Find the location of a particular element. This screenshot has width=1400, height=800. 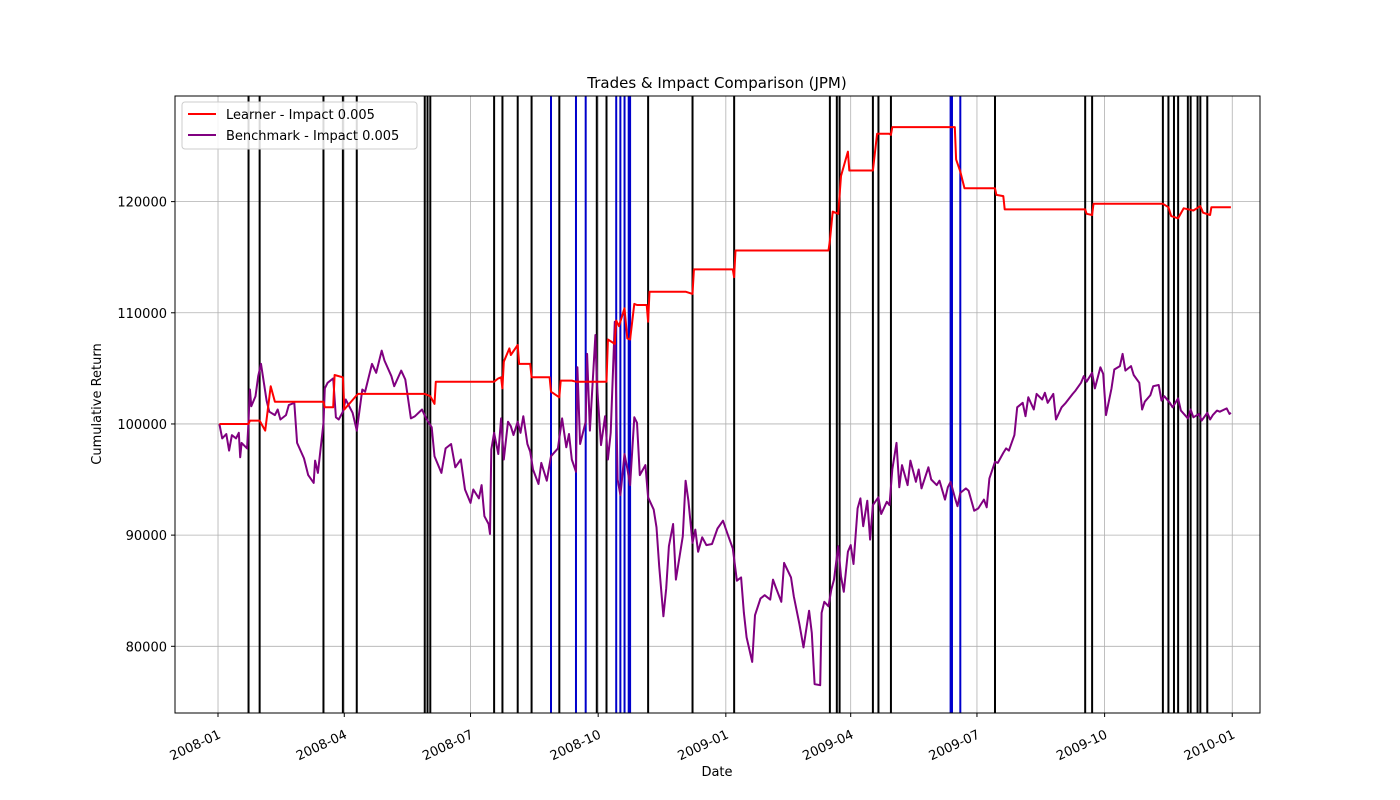

y-tick-label: 110000 is located at coordinates (142, 314).